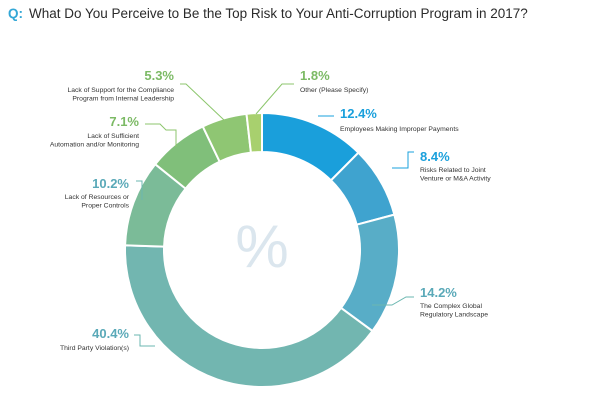 The width and height of the screenshot is (605, 419). I want to click on slice-value-3: 14.2%, so click(438, 292).